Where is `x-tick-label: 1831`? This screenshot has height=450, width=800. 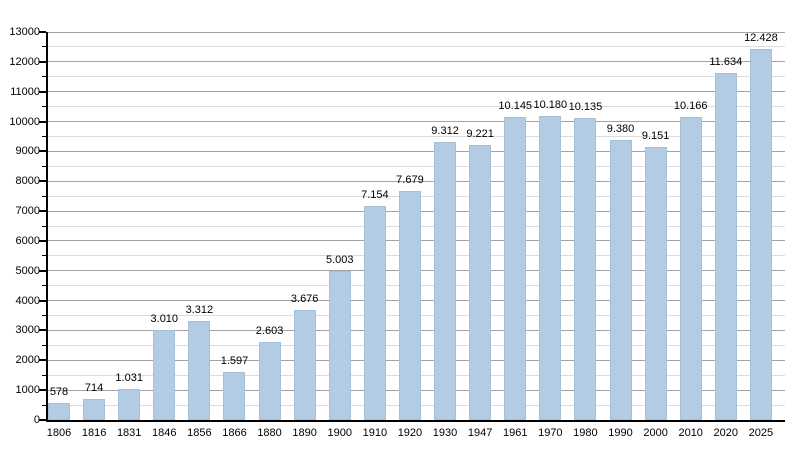 x-tick-label: 1831 is located at coordinates (129, 433).